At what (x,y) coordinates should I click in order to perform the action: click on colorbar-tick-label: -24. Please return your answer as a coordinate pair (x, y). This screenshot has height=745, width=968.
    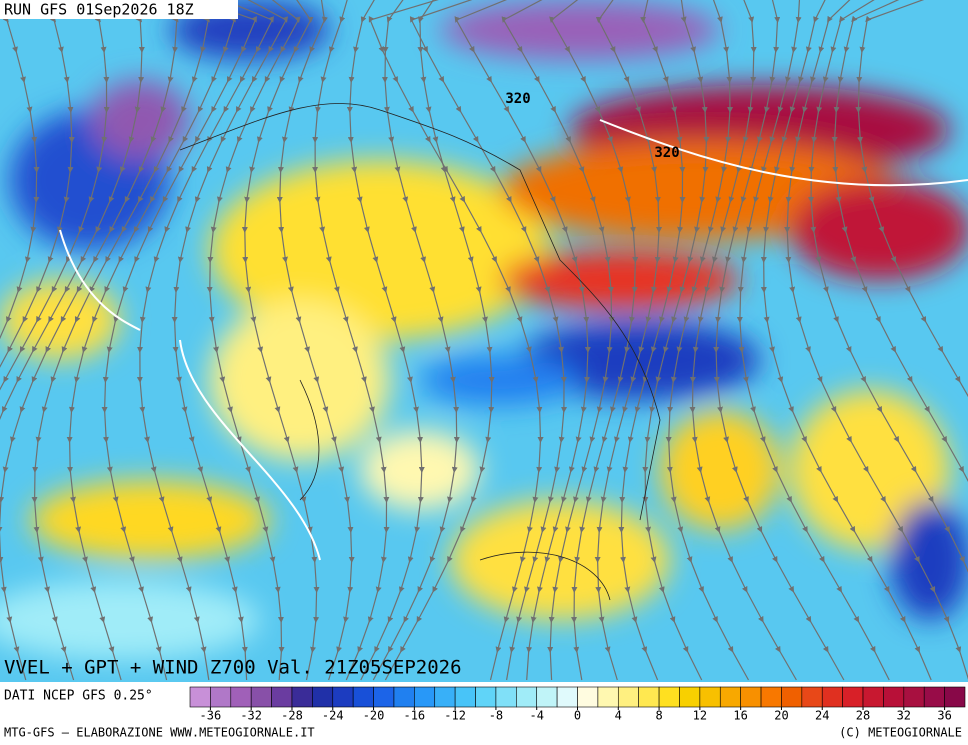
    Looking at the image, I should click on (333, 716).